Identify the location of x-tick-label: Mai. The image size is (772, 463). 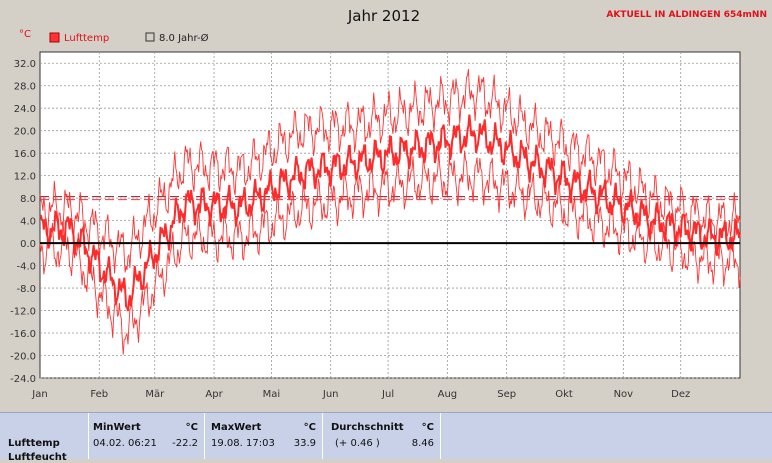
(272, 394).